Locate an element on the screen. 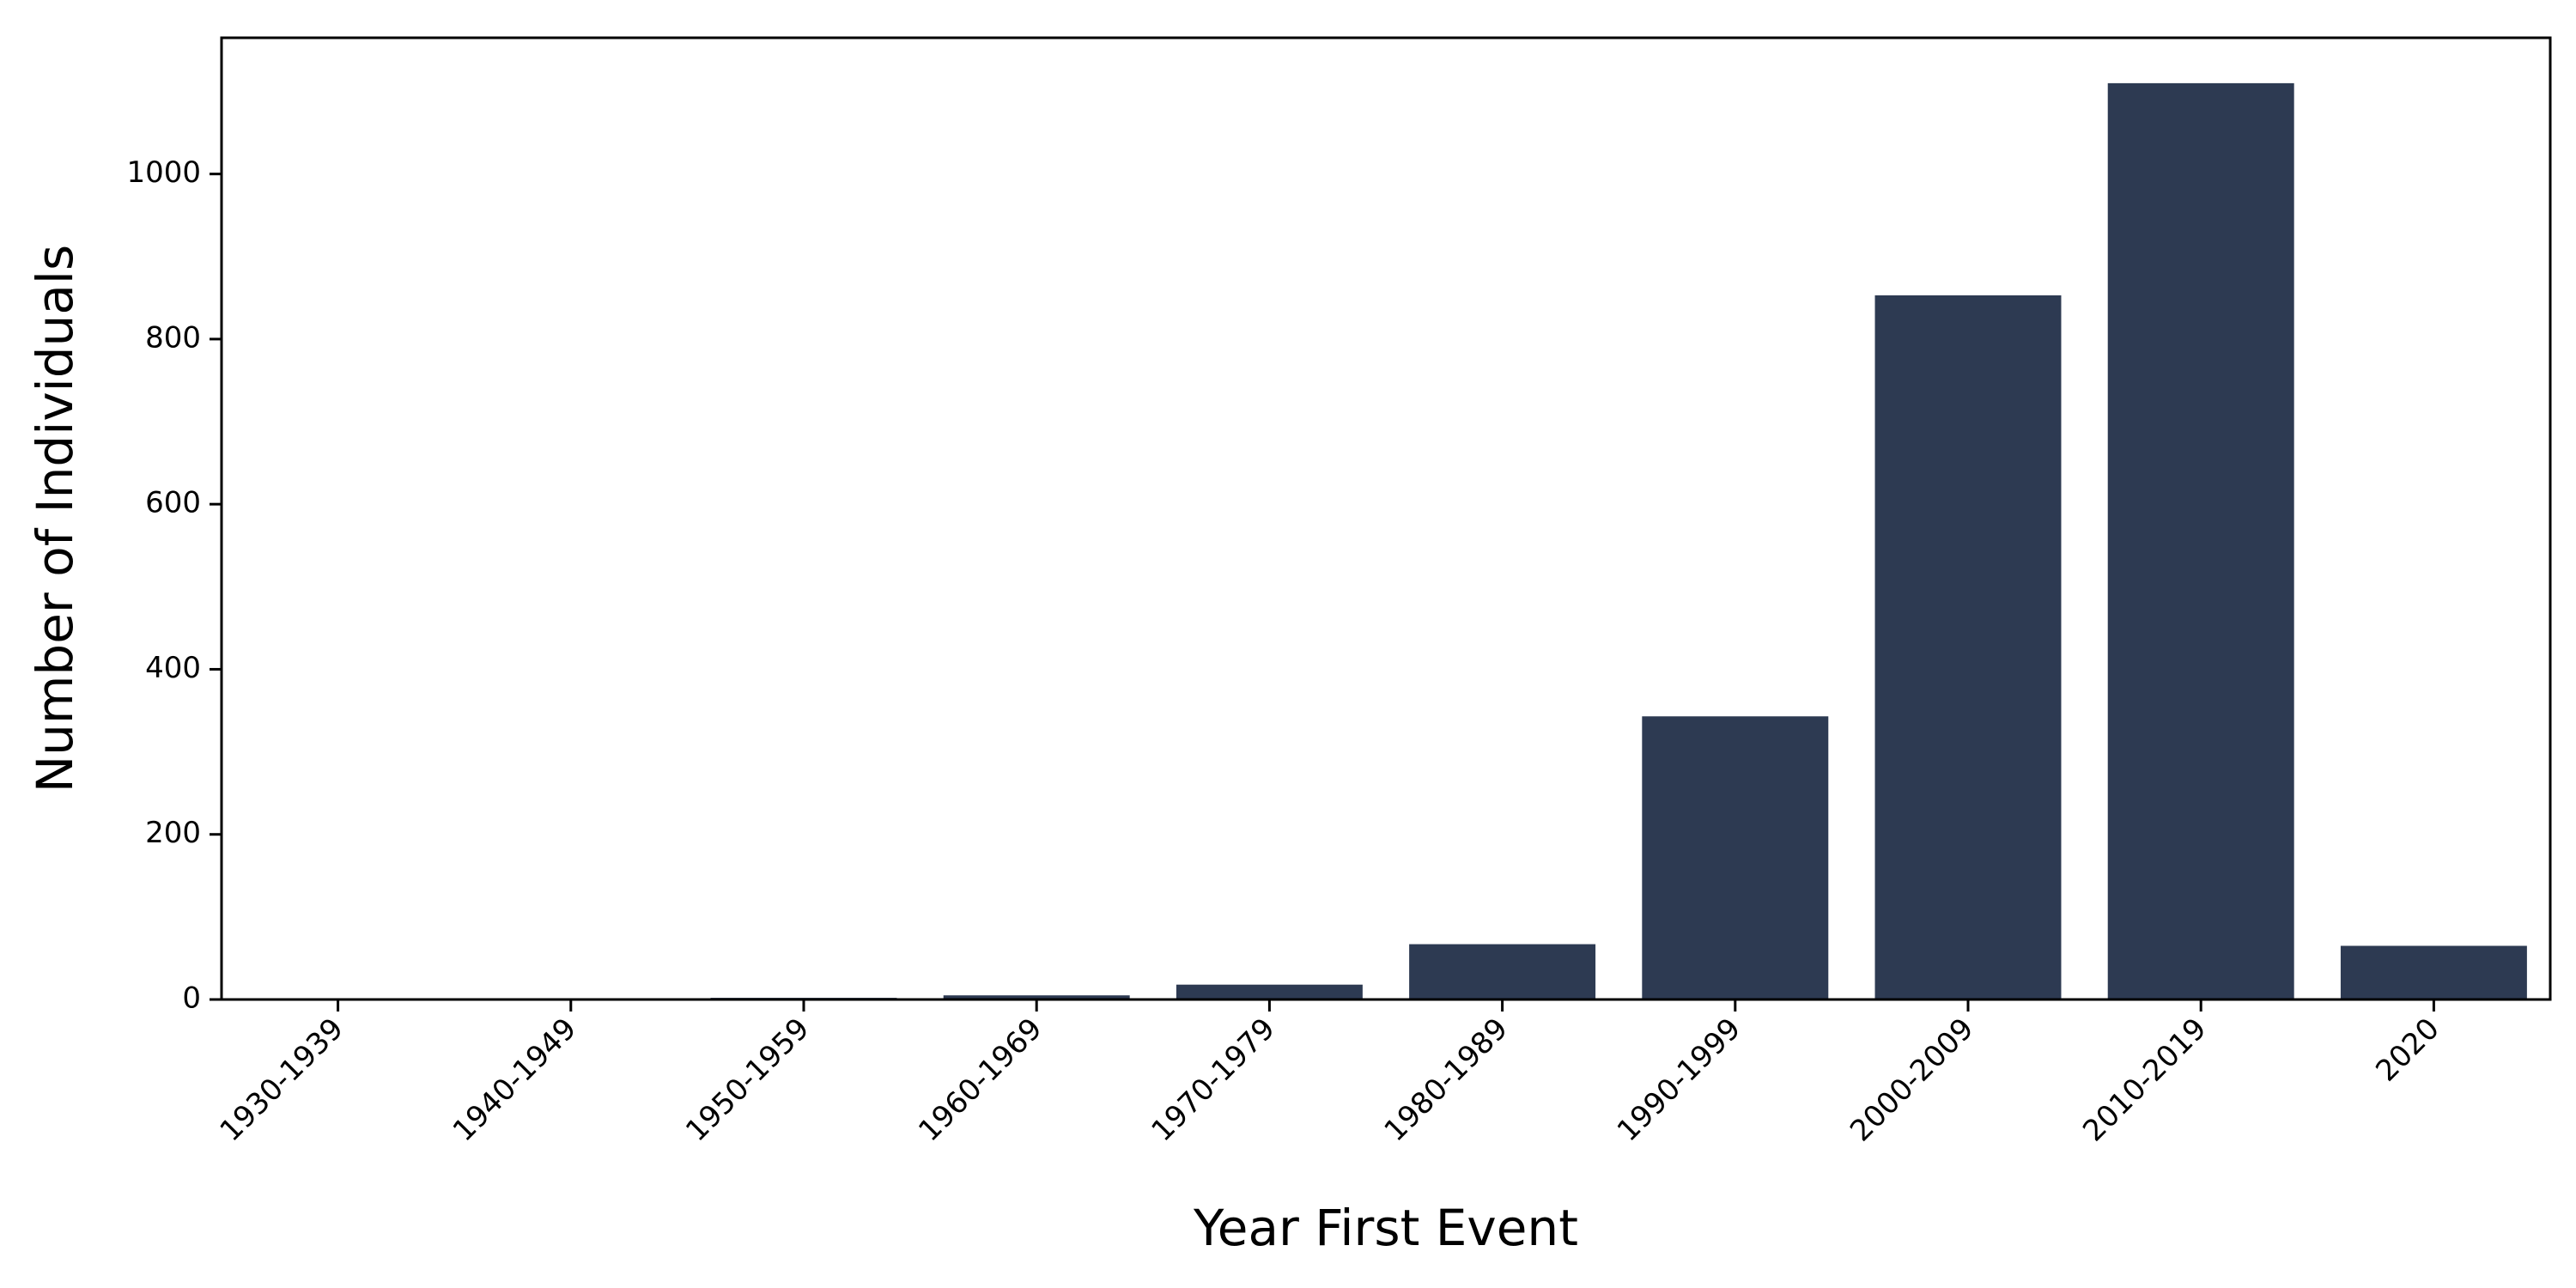 This screenshot has height=1288, width=2576. x-tick-label: 1980-1989 is located at coordinates (1447, 1080).